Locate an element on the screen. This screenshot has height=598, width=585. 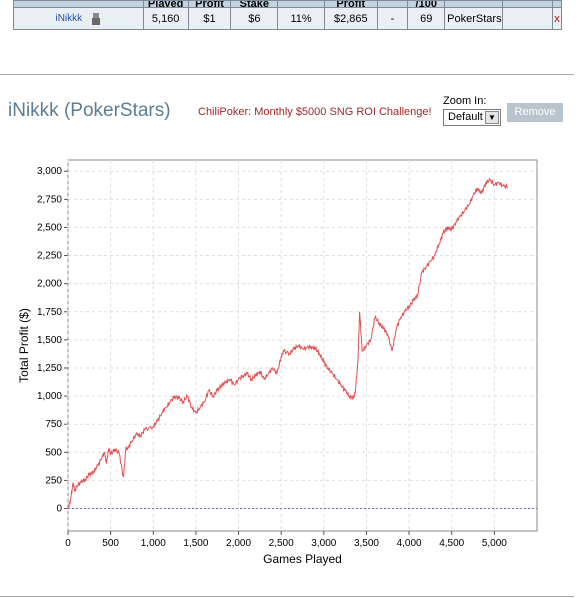
col-header-extra is located at coordinates (527, 4).